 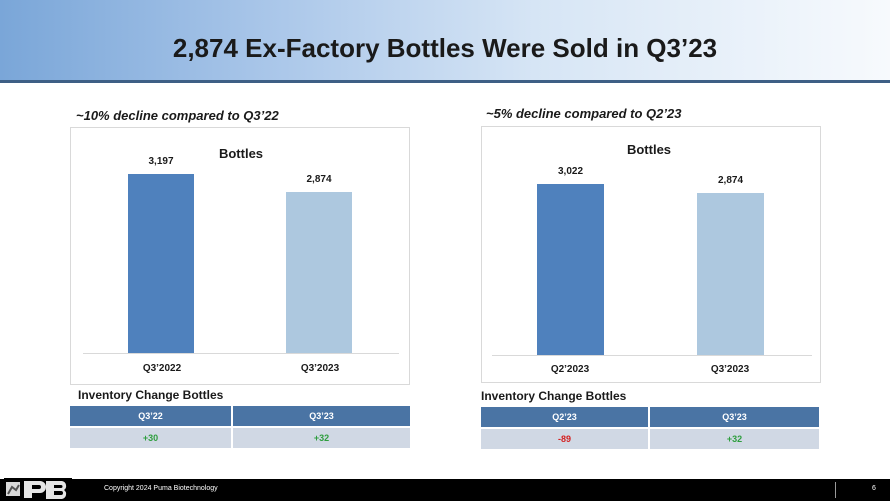 I want to click on left-inventory-header-1: Q3’22, so click(x=150, y=416).